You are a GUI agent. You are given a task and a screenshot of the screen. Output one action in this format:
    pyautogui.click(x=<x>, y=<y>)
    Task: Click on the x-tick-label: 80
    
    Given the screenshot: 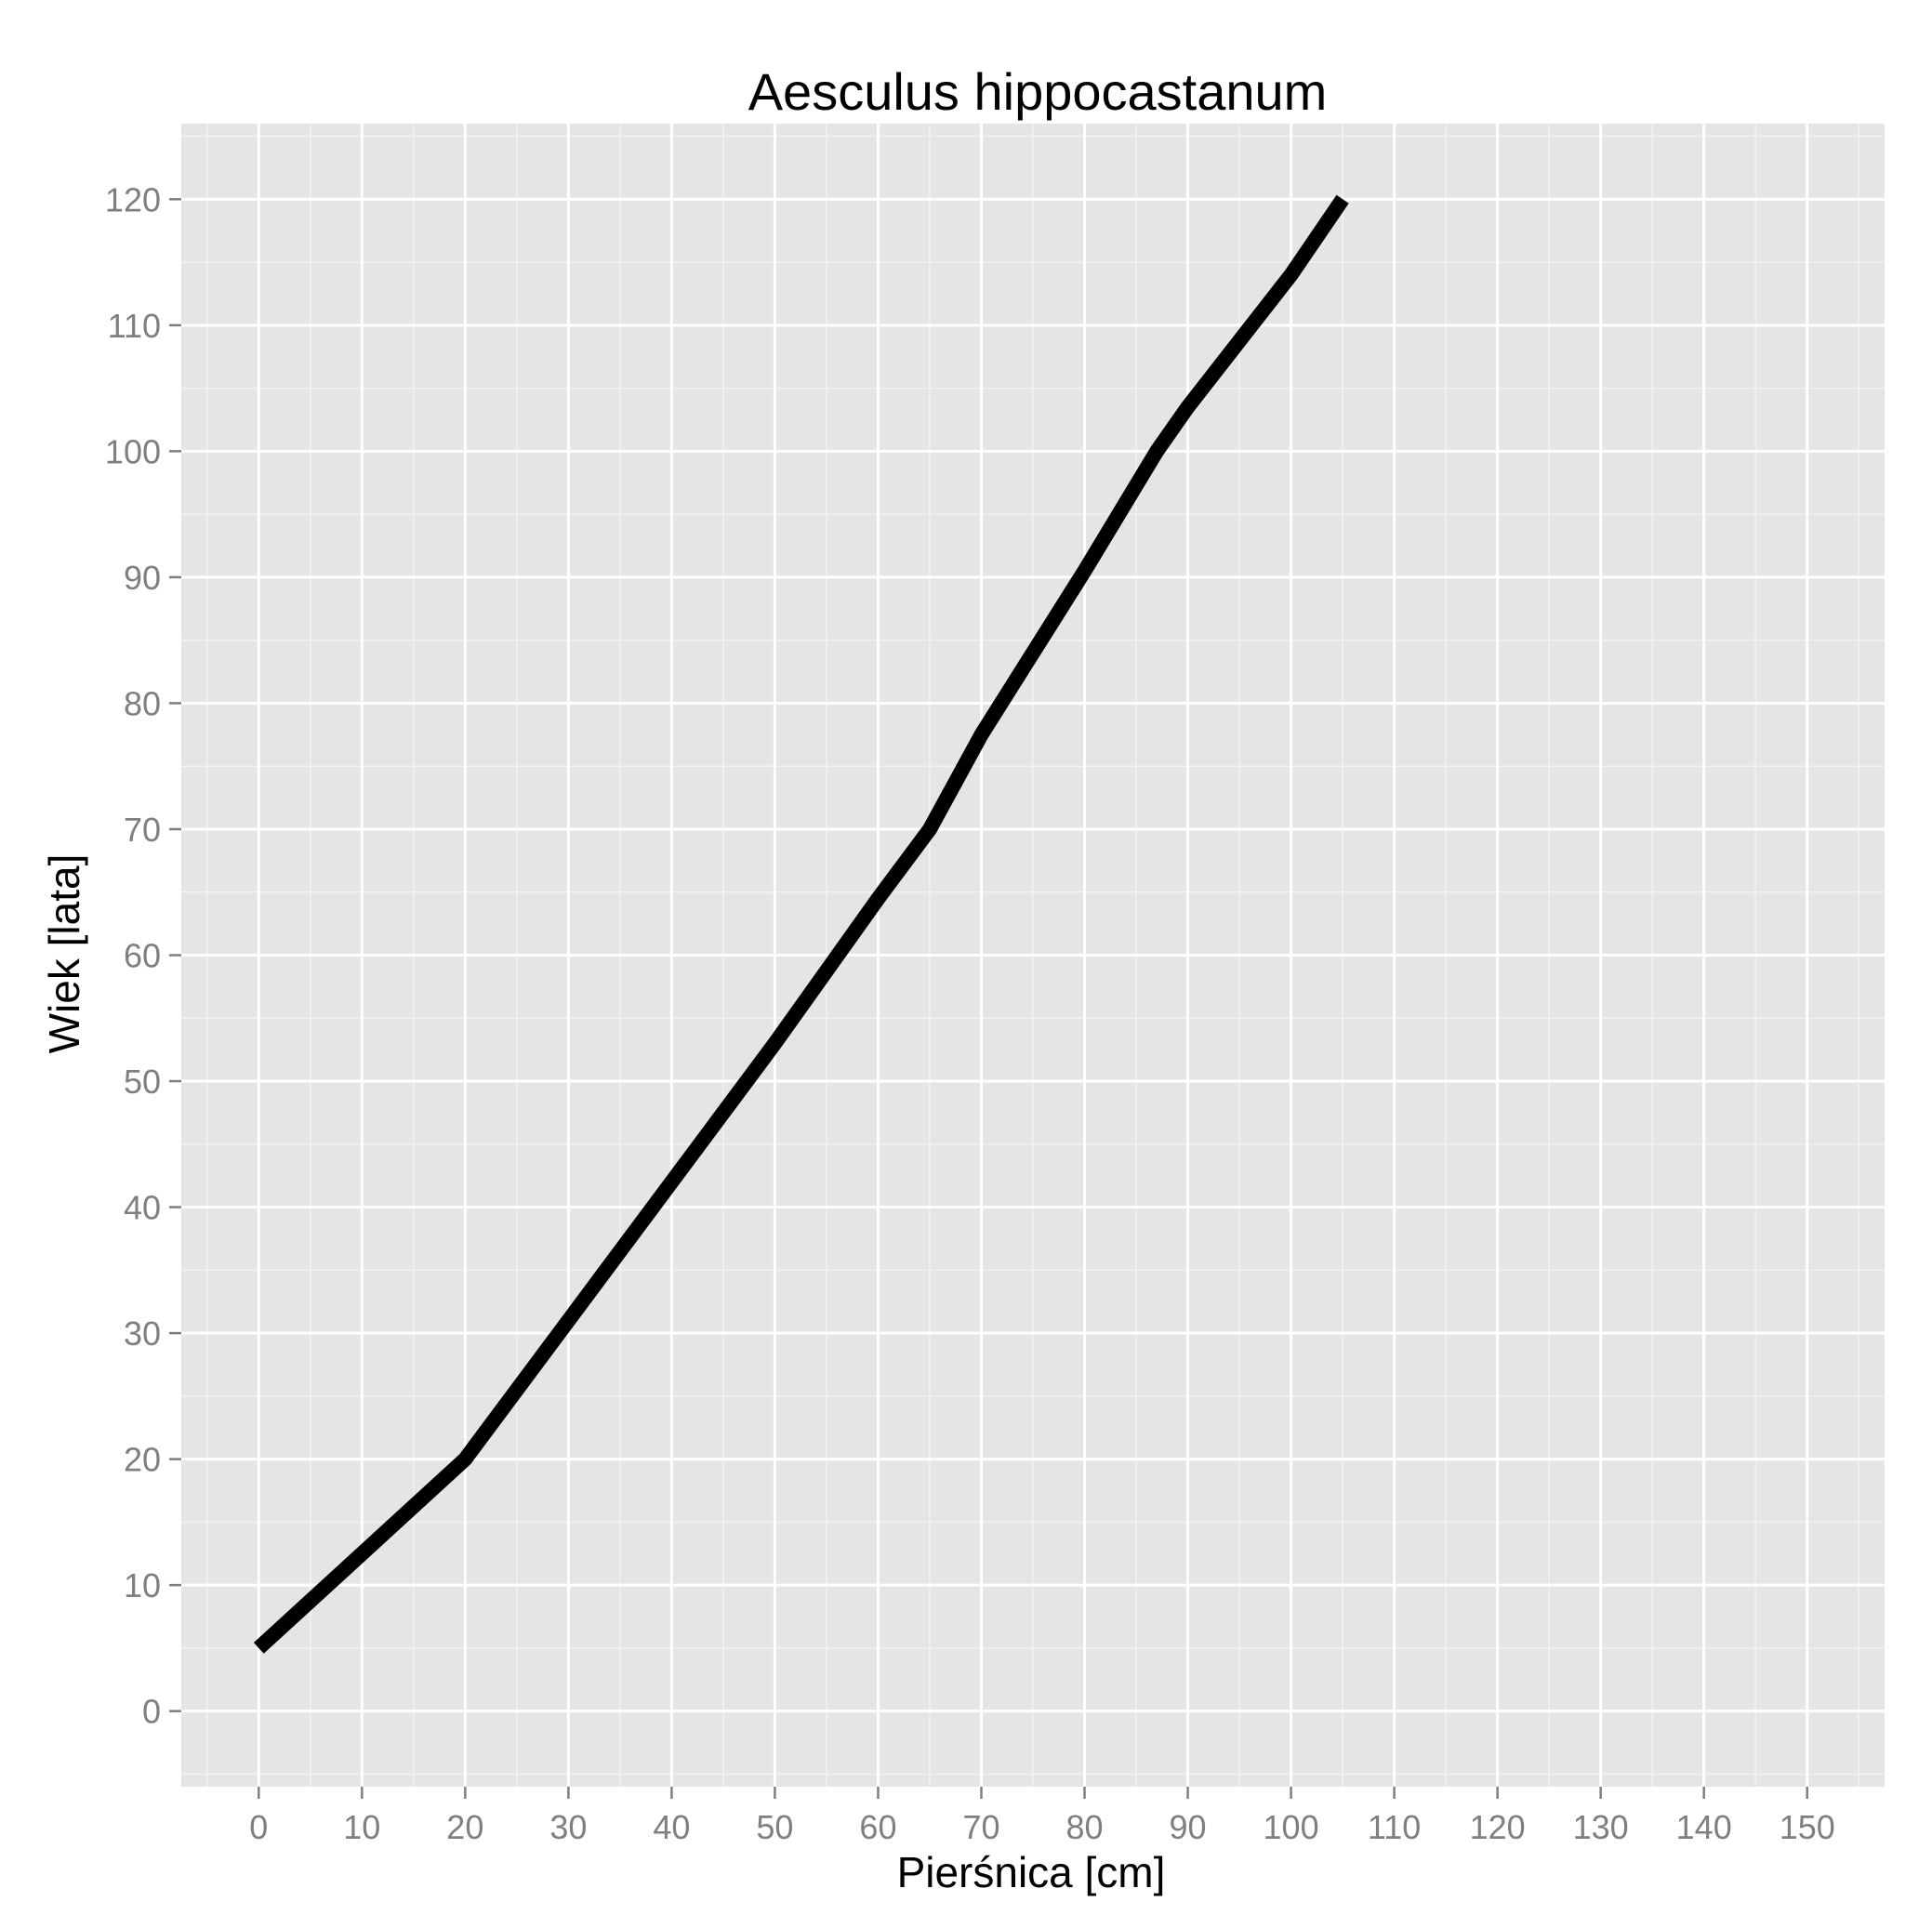 What is the action you would take?
    pyautogui.click(x=1084, y=1827)
    